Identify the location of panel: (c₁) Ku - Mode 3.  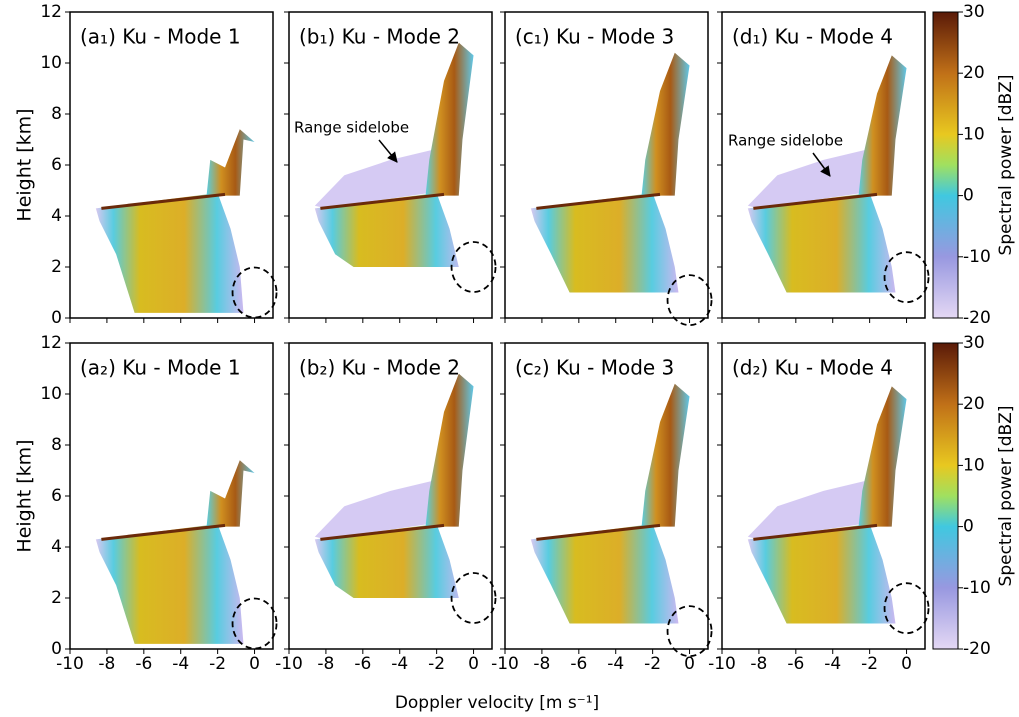
(606, 169).